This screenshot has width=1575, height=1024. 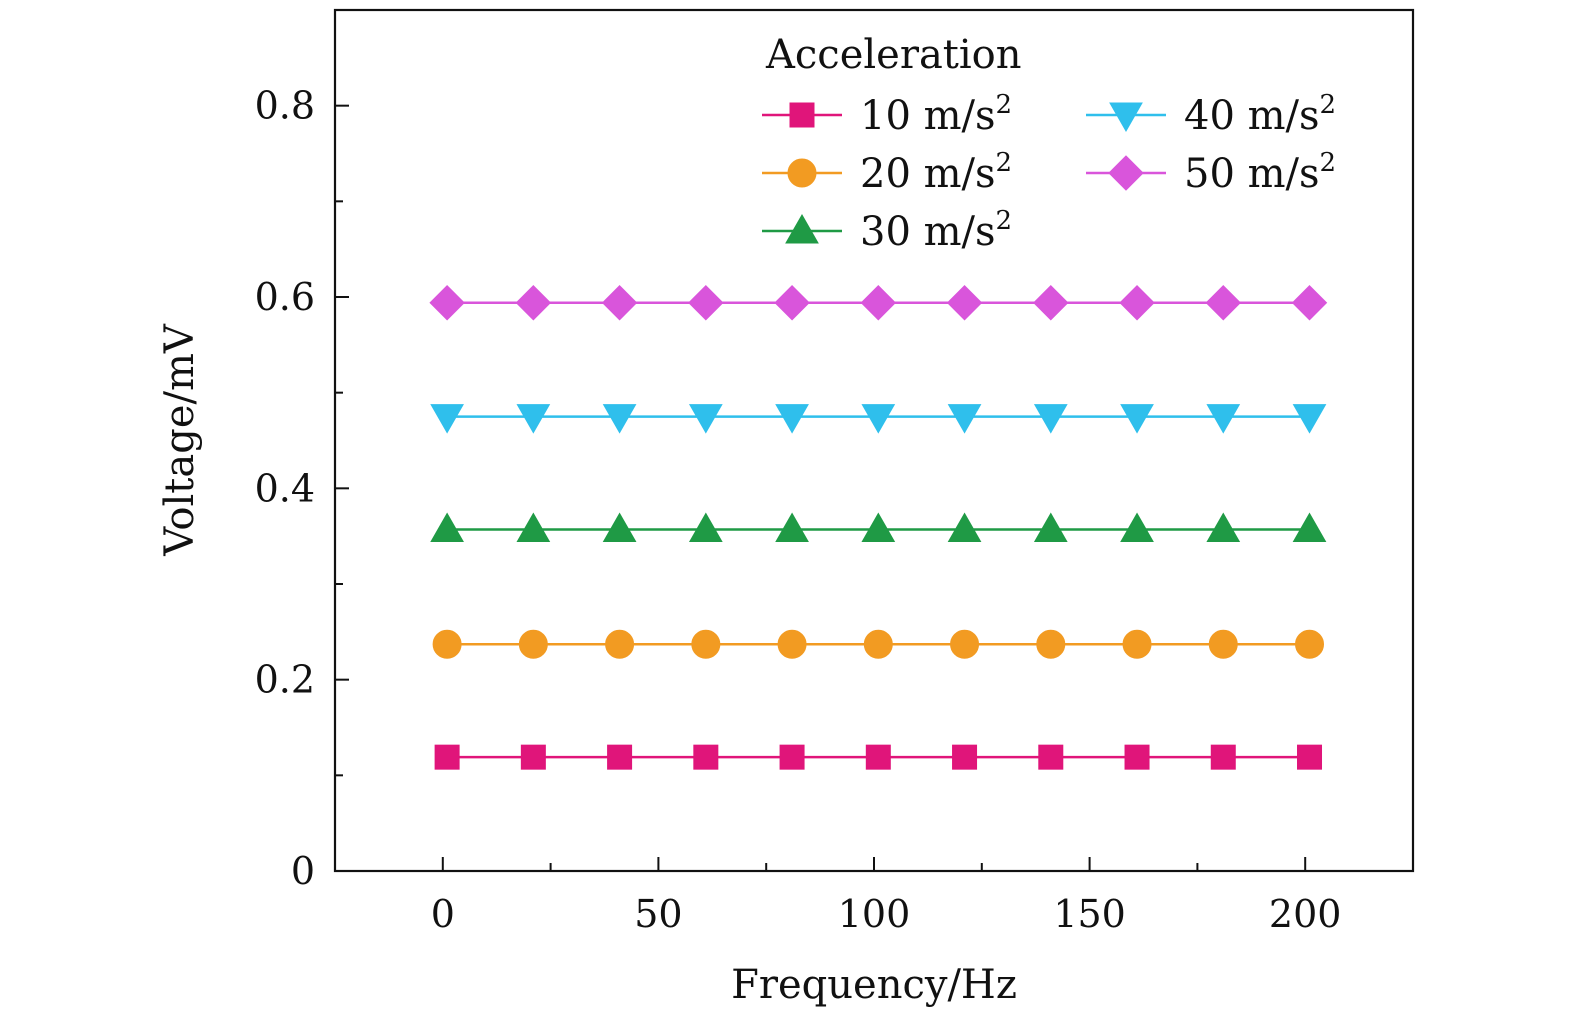 I want to click on x-tick-label: 100, so click(x=874, y=914).